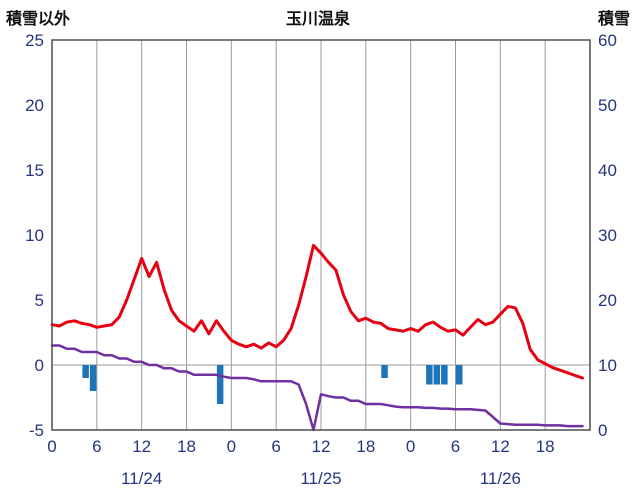 Image resolution: width=636 pixels, height=501 pixels. Describe the element at coordinates (500, 478) in the screenshot. I see `date-label: 11/26` at that location.